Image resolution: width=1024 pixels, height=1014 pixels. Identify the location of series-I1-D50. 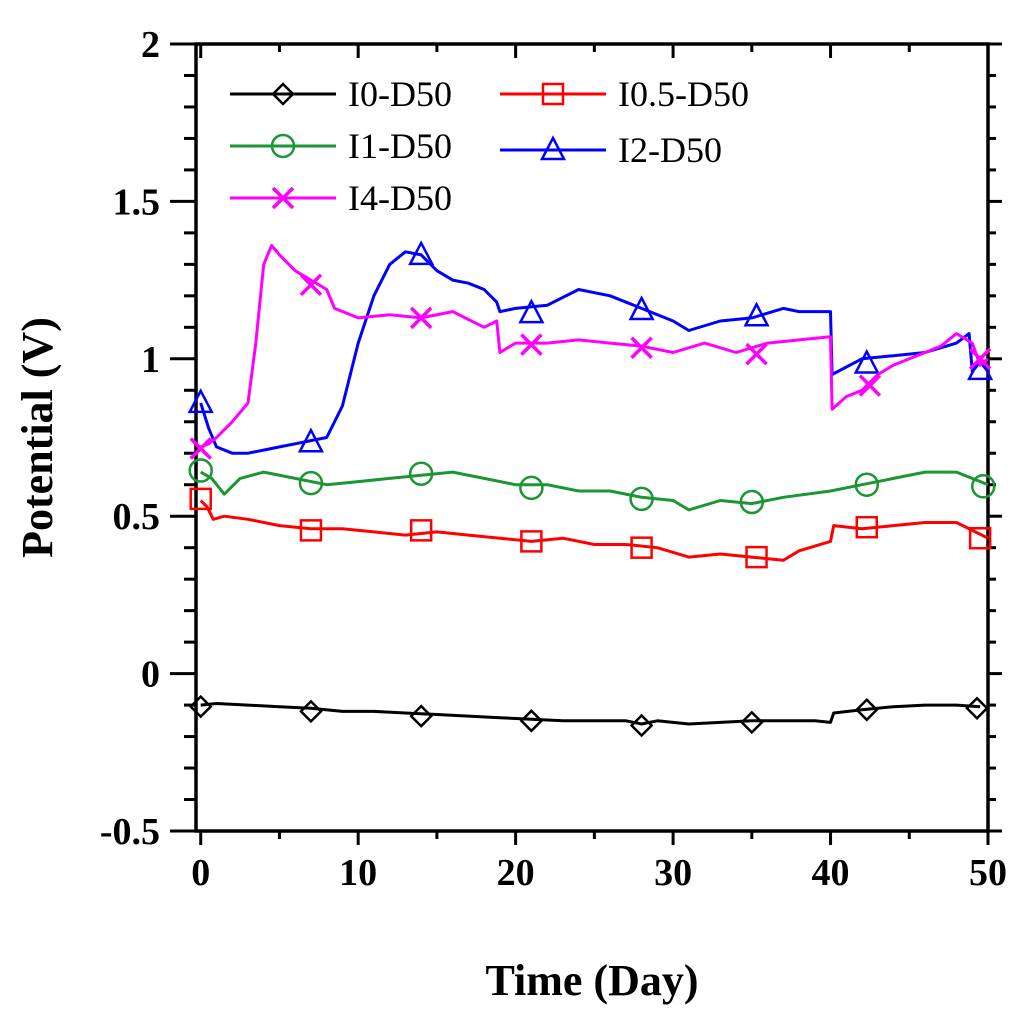
(592, 486).